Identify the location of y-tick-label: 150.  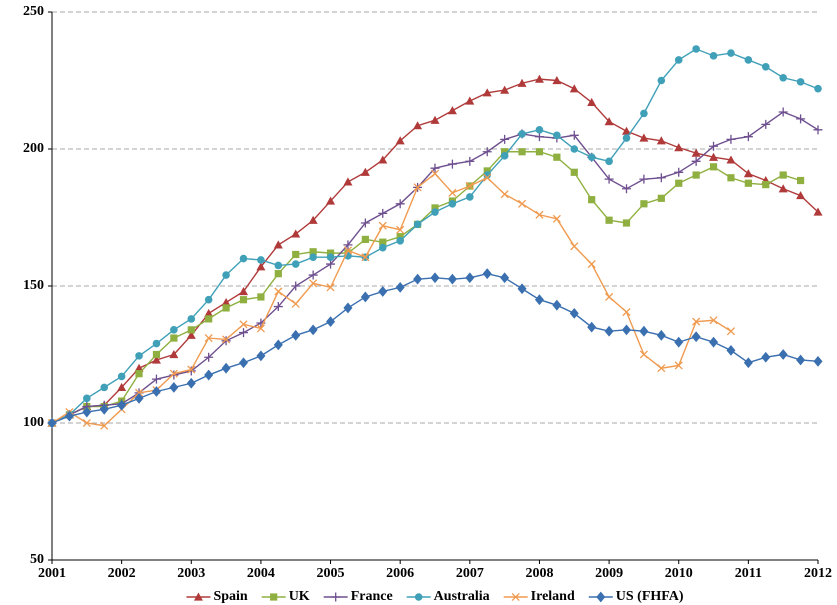
(33, 285).